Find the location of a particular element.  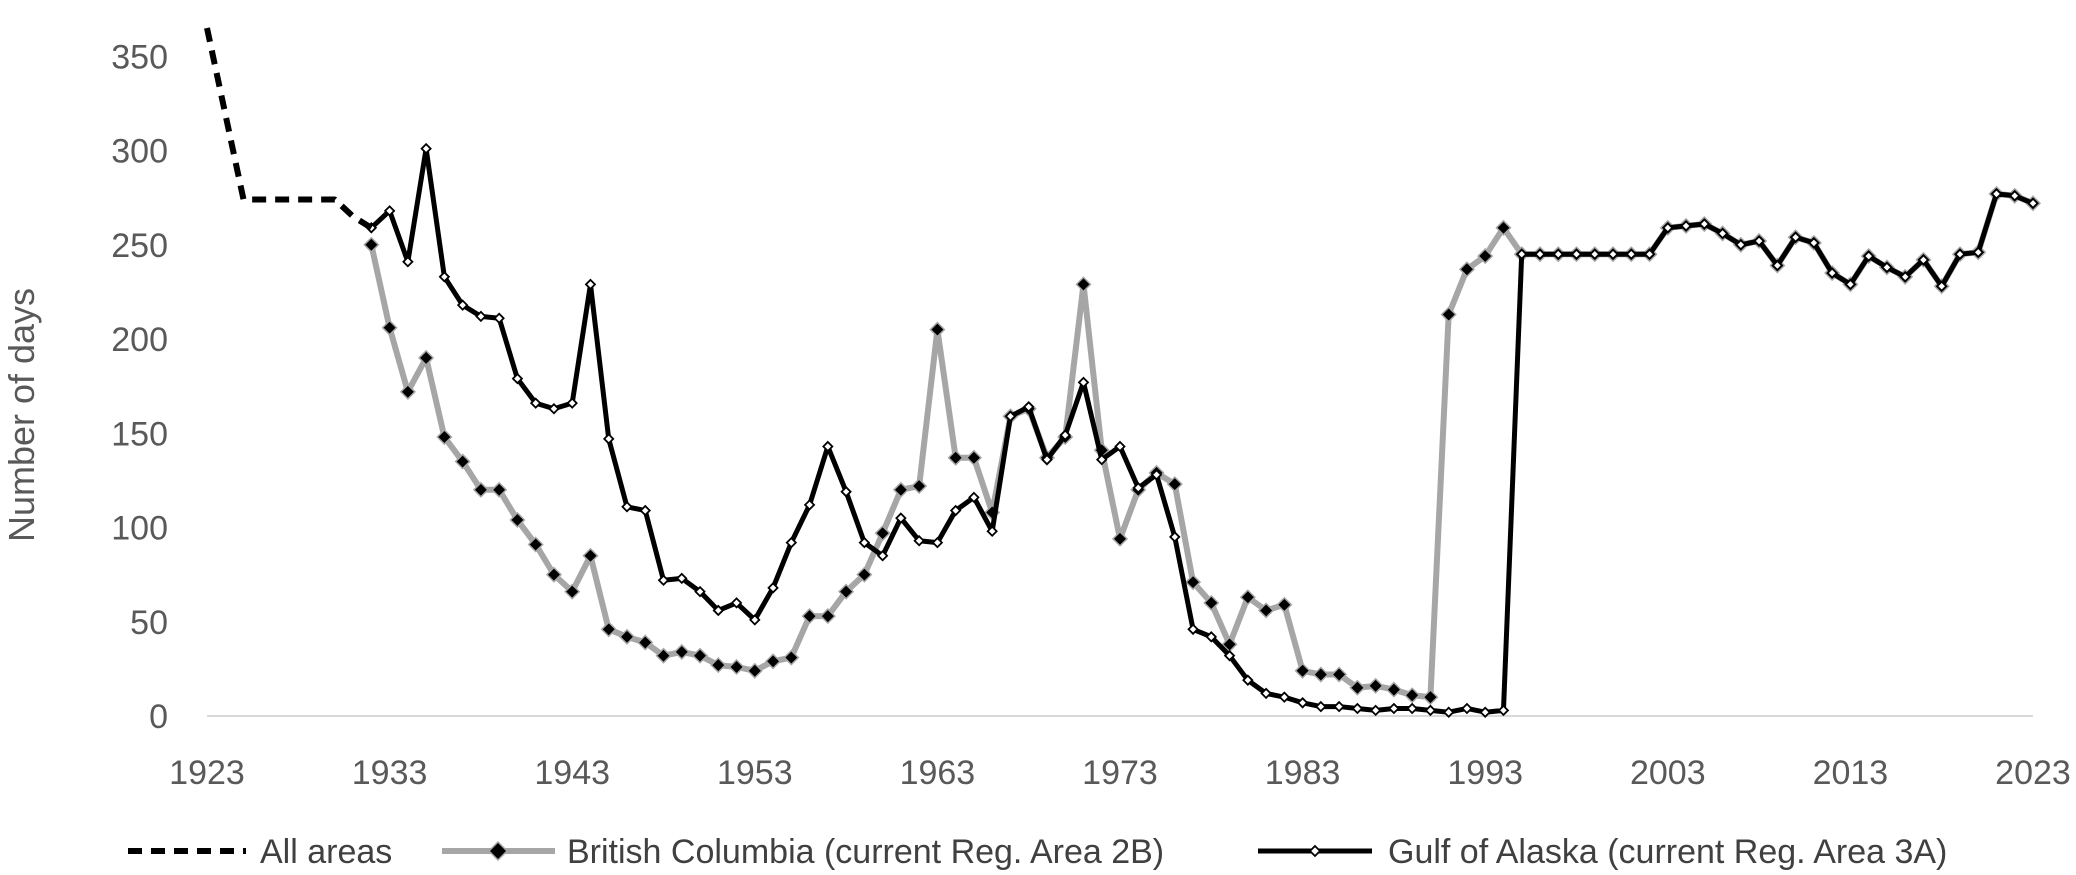

y-tick-label: 50 is located at coordinates (149, 623).